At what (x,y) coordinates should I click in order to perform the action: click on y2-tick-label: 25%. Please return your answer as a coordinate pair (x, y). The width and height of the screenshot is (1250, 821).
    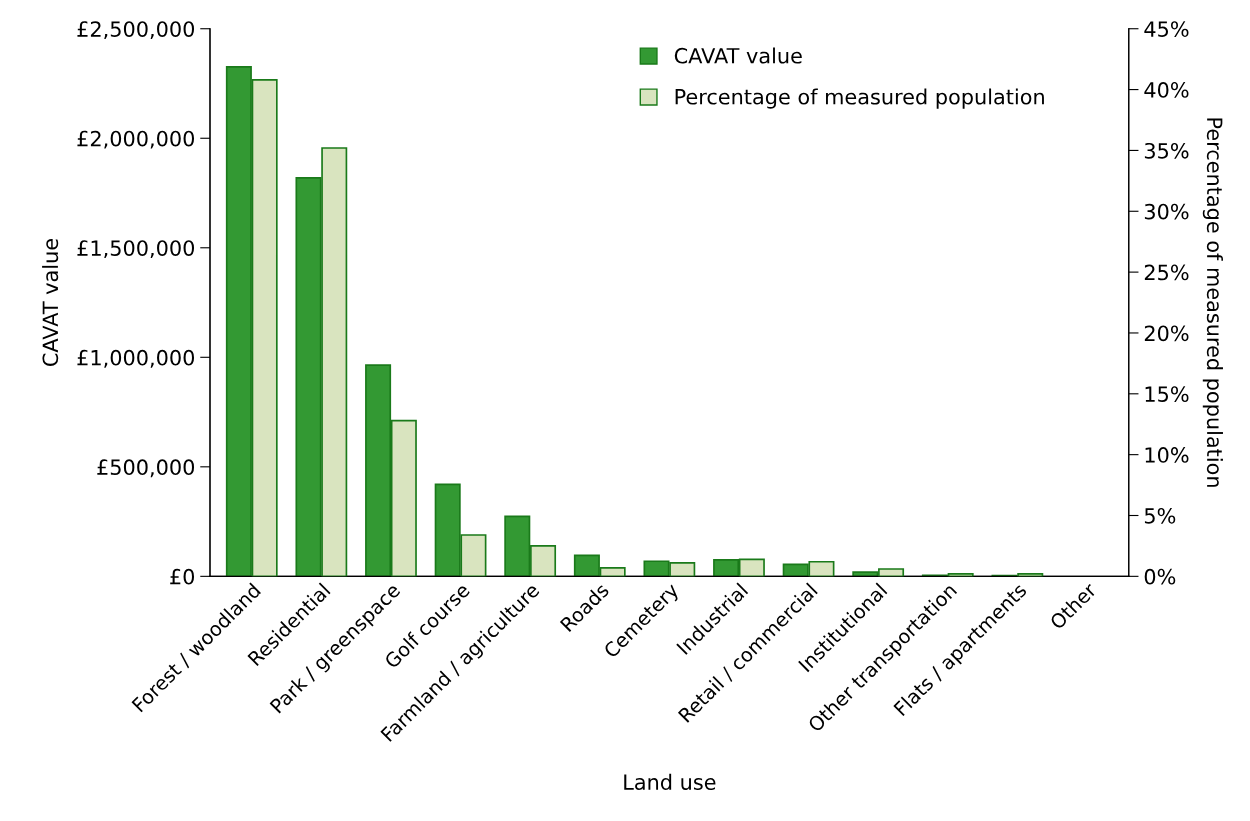
    Looking at the image, I should click on (1166, 272).